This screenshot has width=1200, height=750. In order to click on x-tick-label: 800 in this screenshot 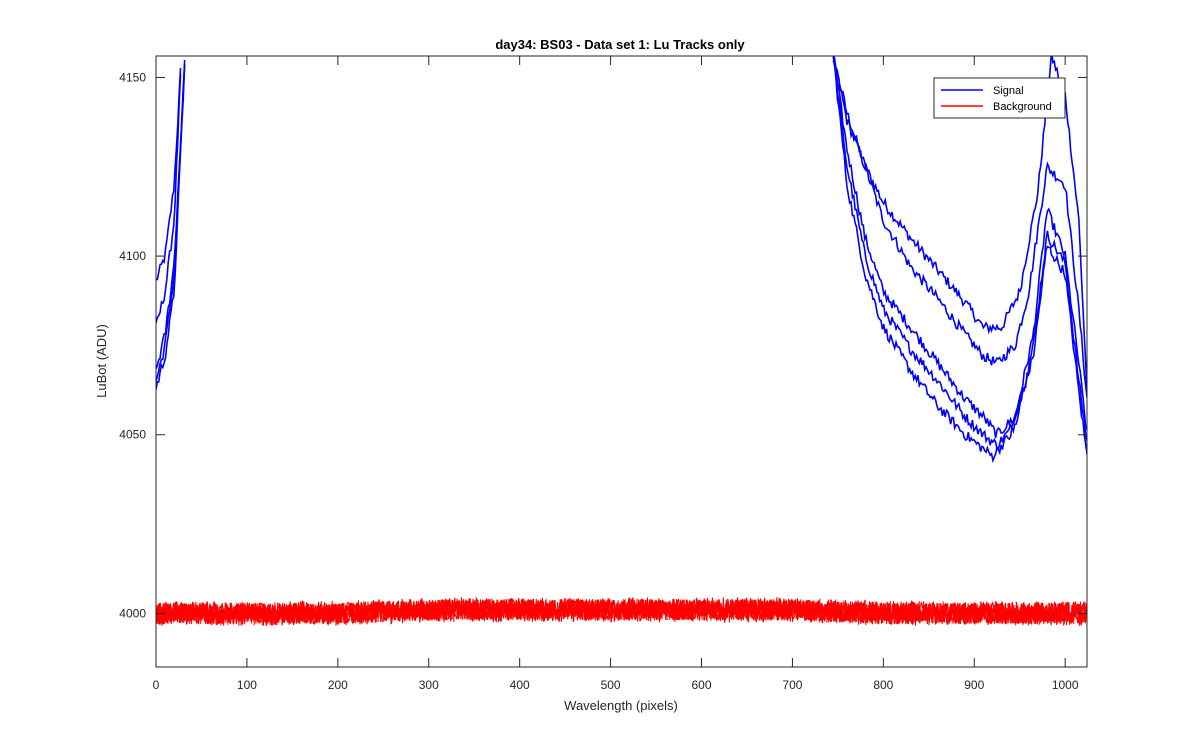, I will do `click(883, 685)`.